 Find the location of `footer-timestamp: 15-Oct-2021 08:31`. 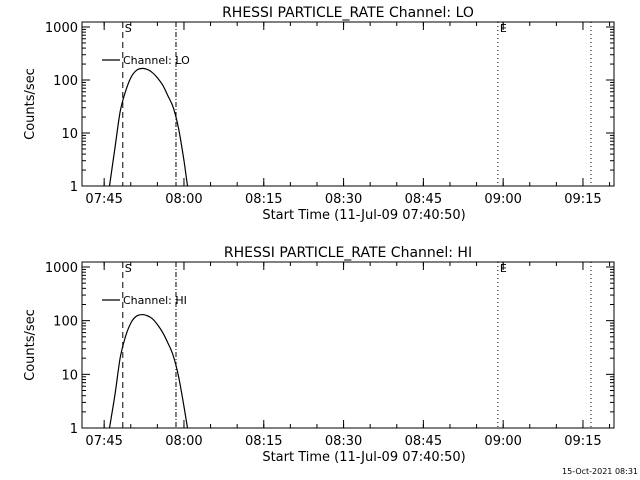

footer-timestamp: 15-Oct-2021 08:31 is located at coordinates (600, 471).